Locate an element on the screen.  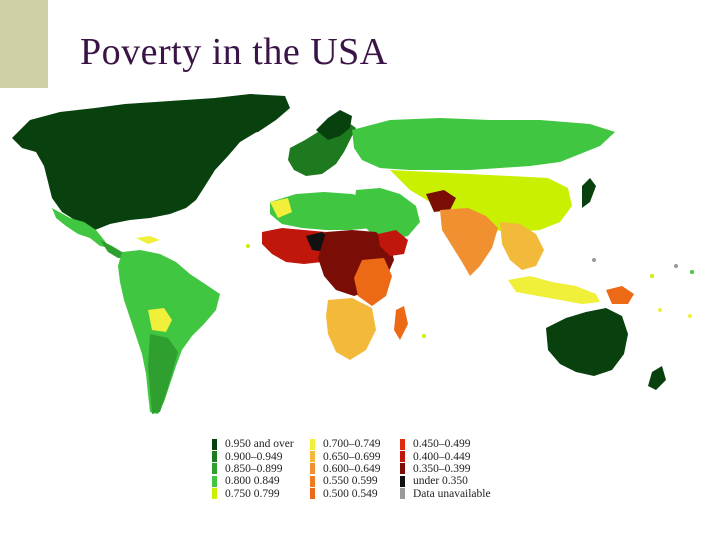
legend-item: 0.450–0.499 is located at coordinates (450, 444).